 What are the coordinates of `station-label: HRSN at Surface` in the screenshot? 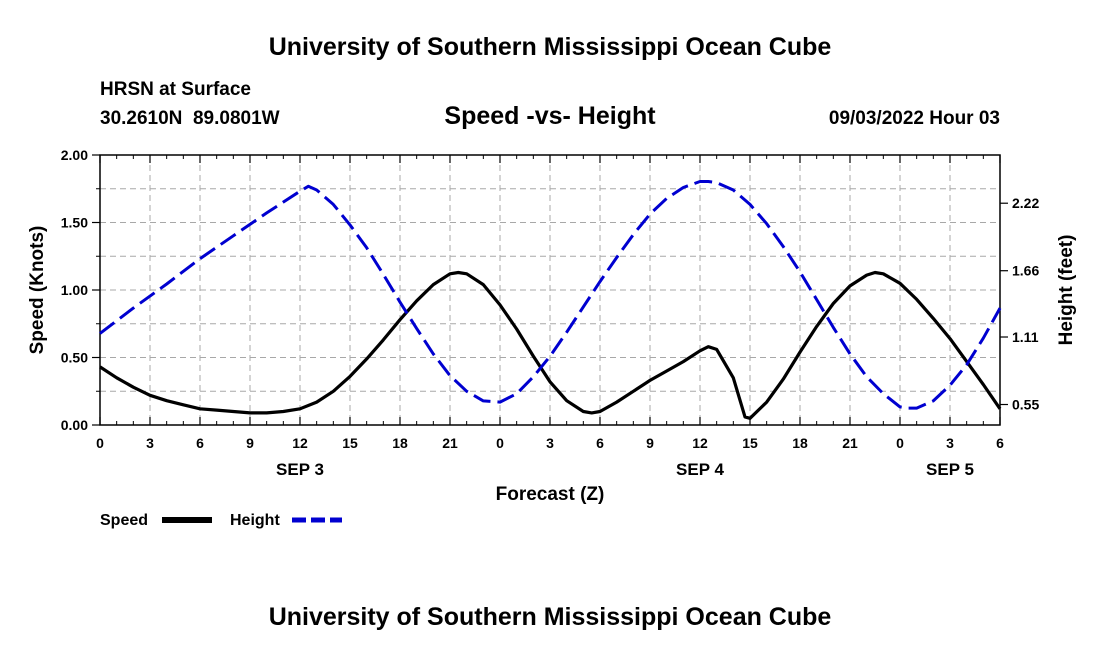 It's located at (175, 89).